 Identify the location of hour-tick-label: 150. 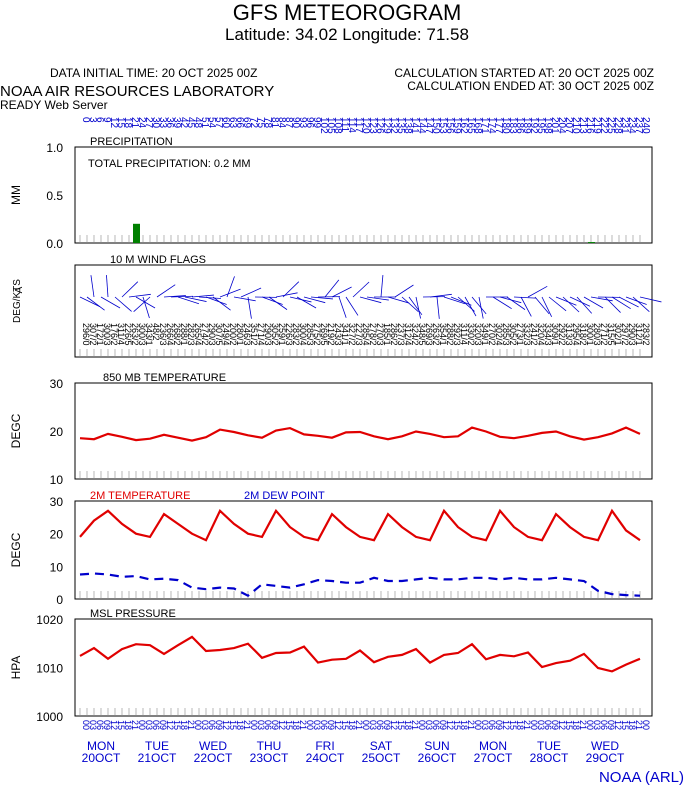
(435, 125).